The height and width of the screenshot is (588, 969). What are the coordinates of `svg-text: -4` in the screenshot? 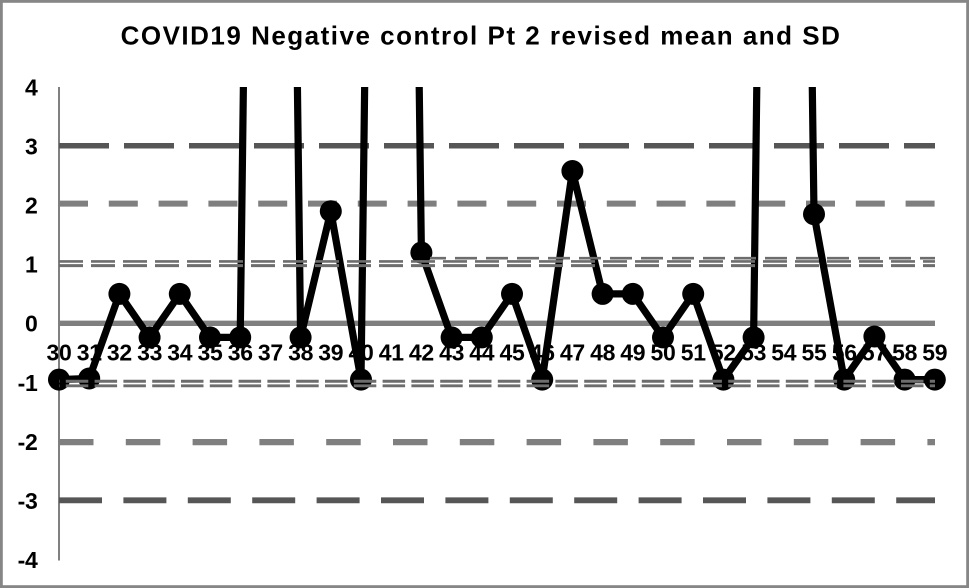 It's located at (28, 560).